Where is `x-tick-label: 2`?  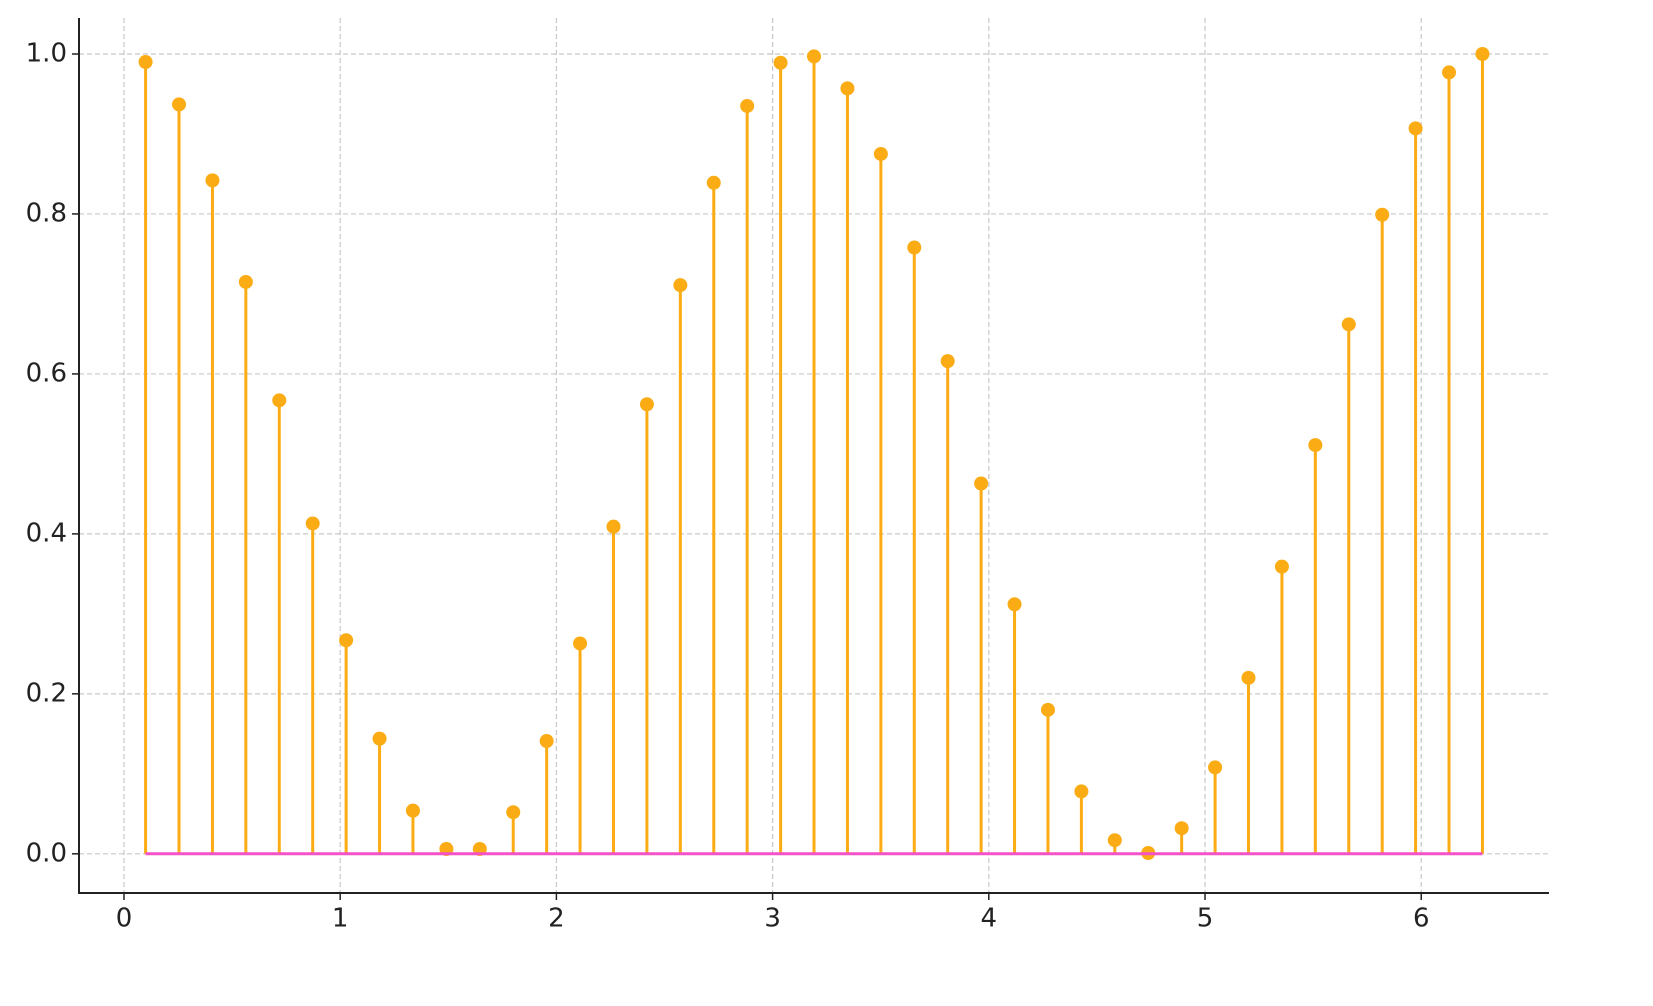
x-tick-label: 2 is located at coordinates (556, 919).